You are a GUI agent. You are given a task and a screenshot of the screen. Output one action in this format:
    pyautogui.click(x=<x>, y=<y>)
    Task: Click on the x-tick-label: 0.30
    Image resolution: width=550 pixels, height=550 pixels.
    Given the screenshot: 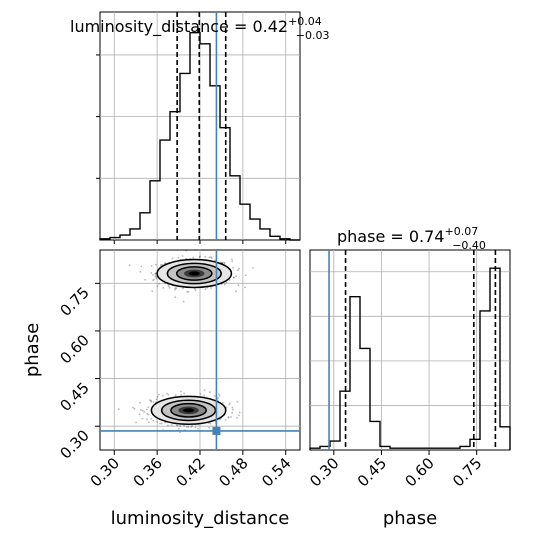 What is the action you would take?
    pyautogui.click(x=105, y=472)
    